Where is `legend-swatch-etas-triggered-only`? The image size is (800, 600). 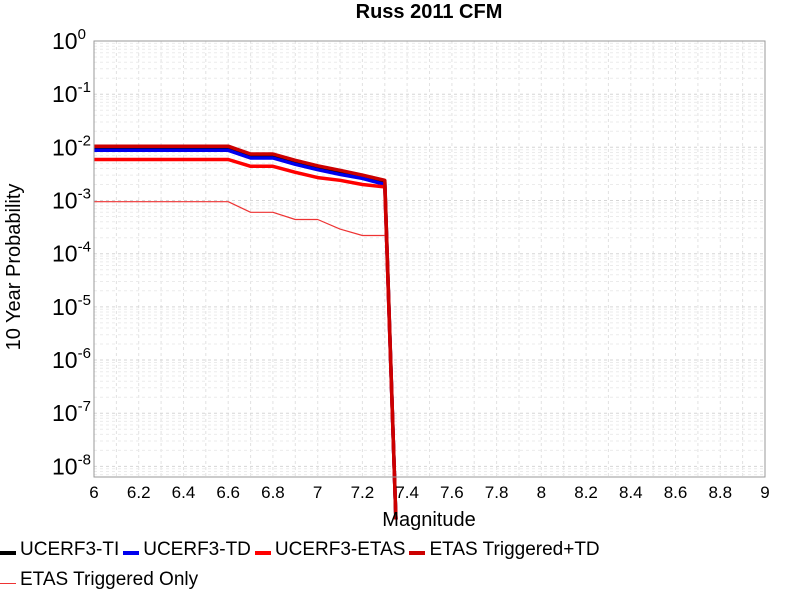
legend-swatch-etas-triggered-only is located at coordinates (8, 583).